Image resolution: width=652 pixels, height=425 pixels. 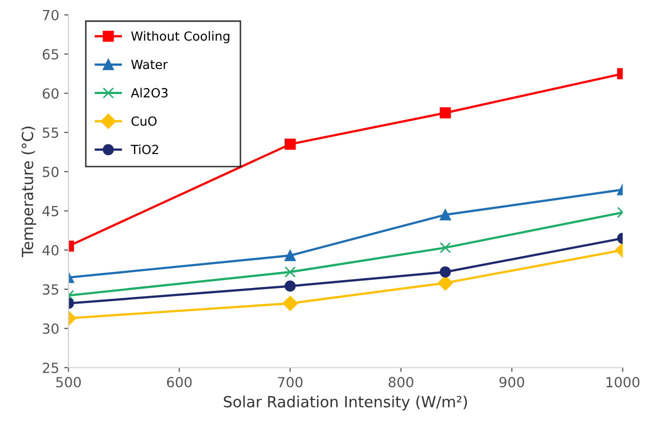 I want to click on x-axis-title: Solar Radiation Intensity (W/m²), so click(x=345, y=403).